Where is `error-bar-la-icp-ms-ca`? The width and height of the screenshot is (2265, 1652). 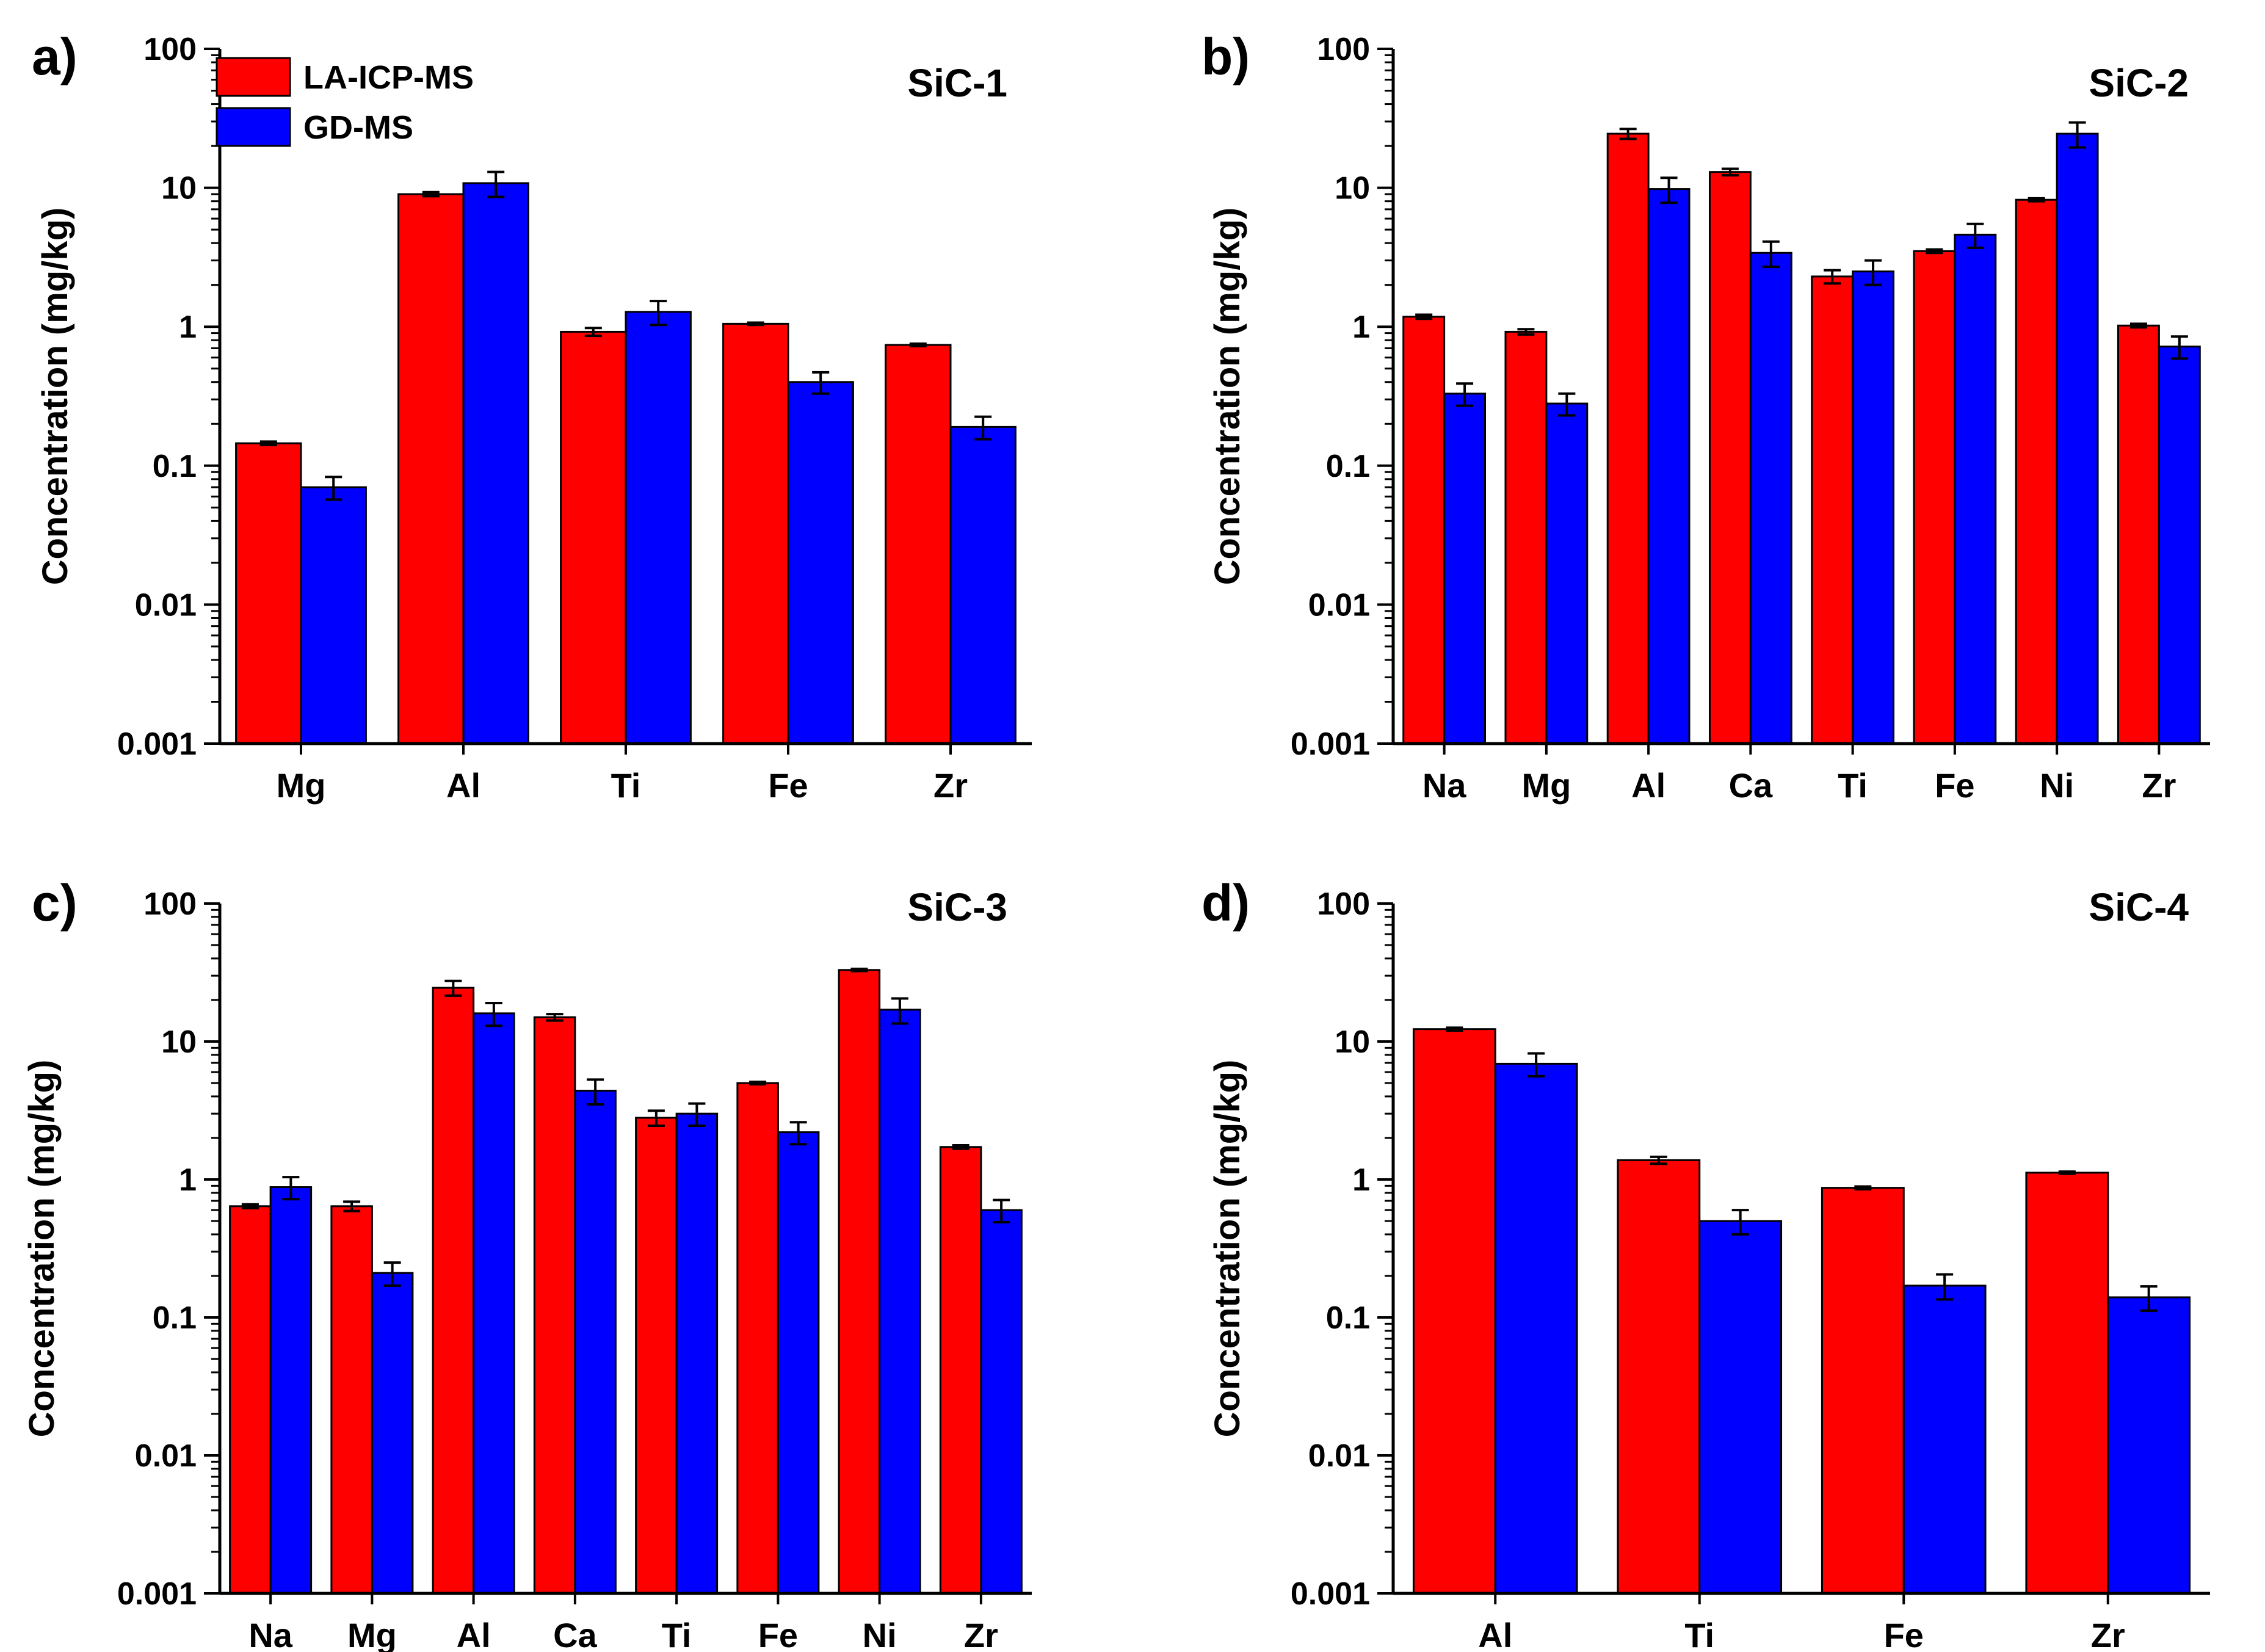 error-bar-la-icp-ms-ca is located at coordinates (1730, 172).